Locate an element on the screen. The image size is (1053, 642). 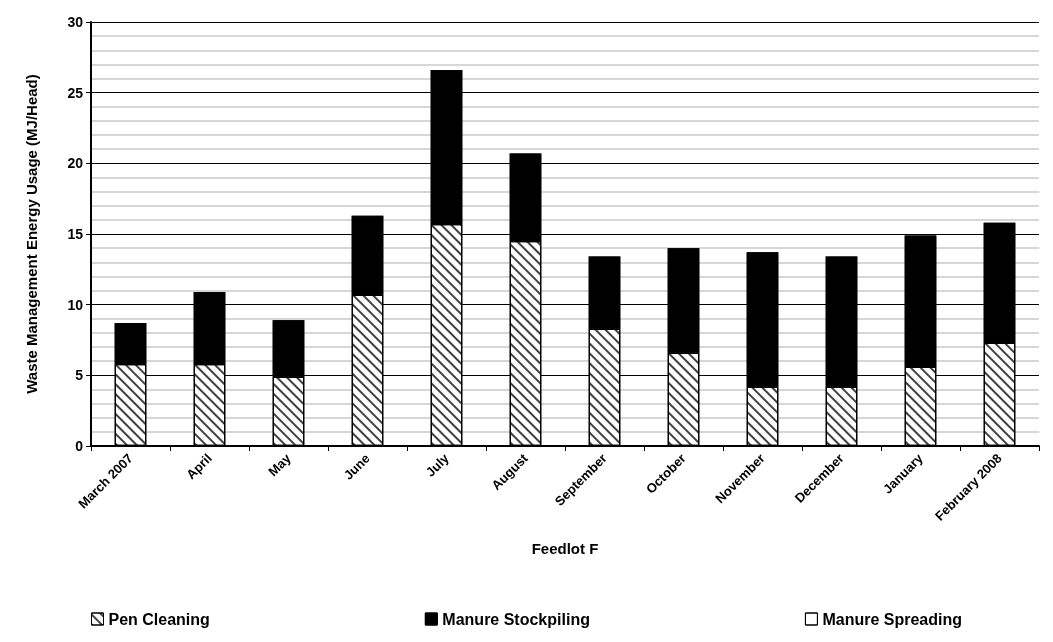
legend-label: Manure Spreading is located at coordinates (892, 619).